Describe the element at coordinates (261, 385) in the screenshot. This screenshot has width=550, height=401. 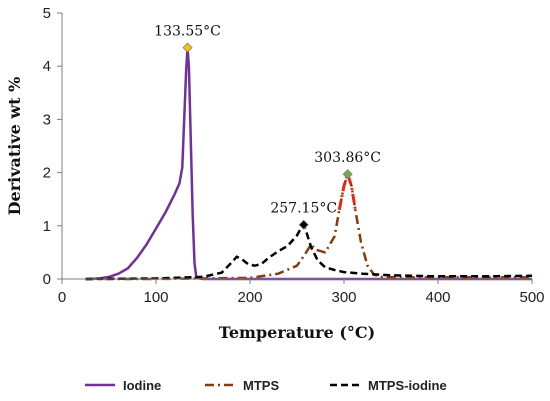
I see `legend-label: MTPS` at that location.